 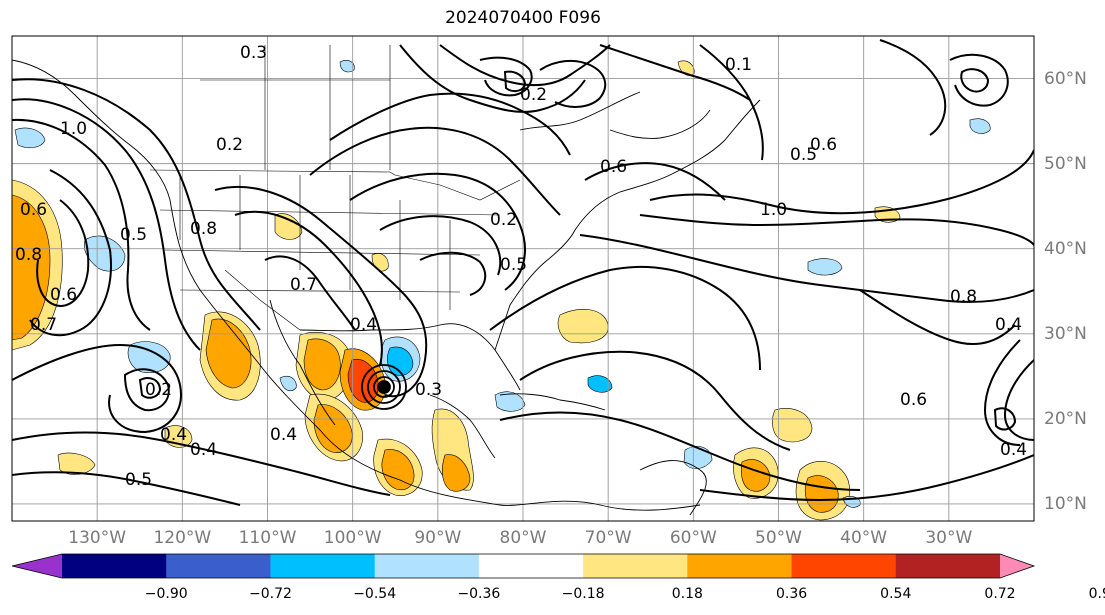 I want to click on lat-label: 20°N, so click(x=1065, y=418).